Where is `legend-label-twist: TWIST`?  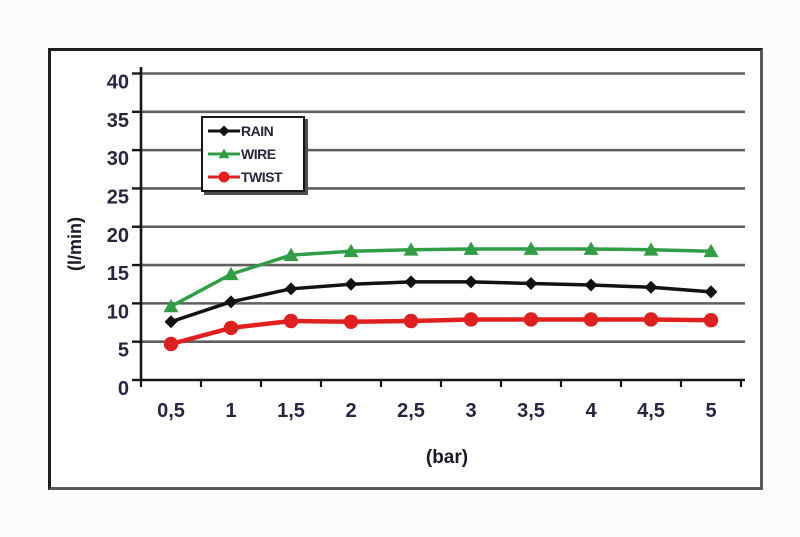
legend-label-twist: TWIST is located at coordinates (262, 176).